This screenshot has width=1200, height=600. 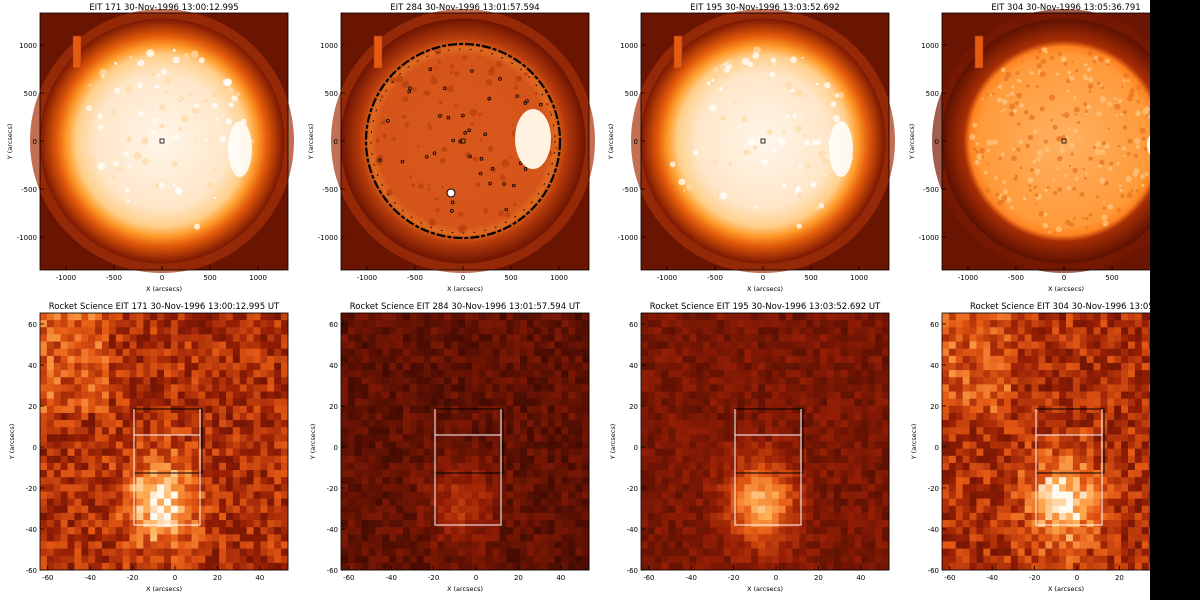 What do you see at coordinates (1175, 300) in the screenshot?
I see `right-black-bar` at bounding box center [1175, 300].